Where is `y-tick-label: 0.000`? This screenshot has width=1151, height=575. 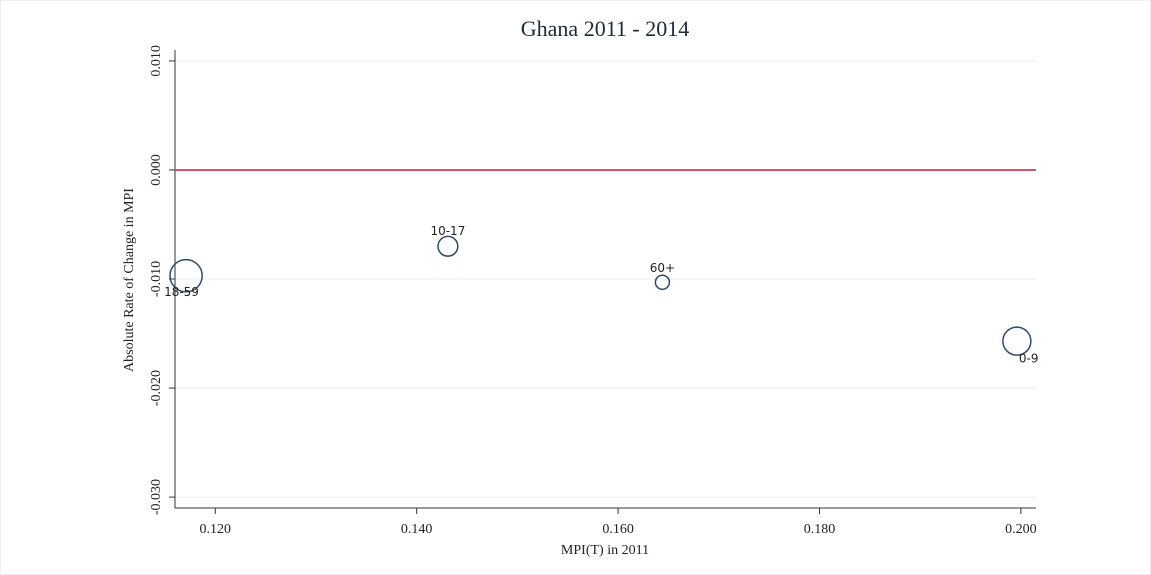 y-tick-label: 0.000 is located at coordinates (156, 170).